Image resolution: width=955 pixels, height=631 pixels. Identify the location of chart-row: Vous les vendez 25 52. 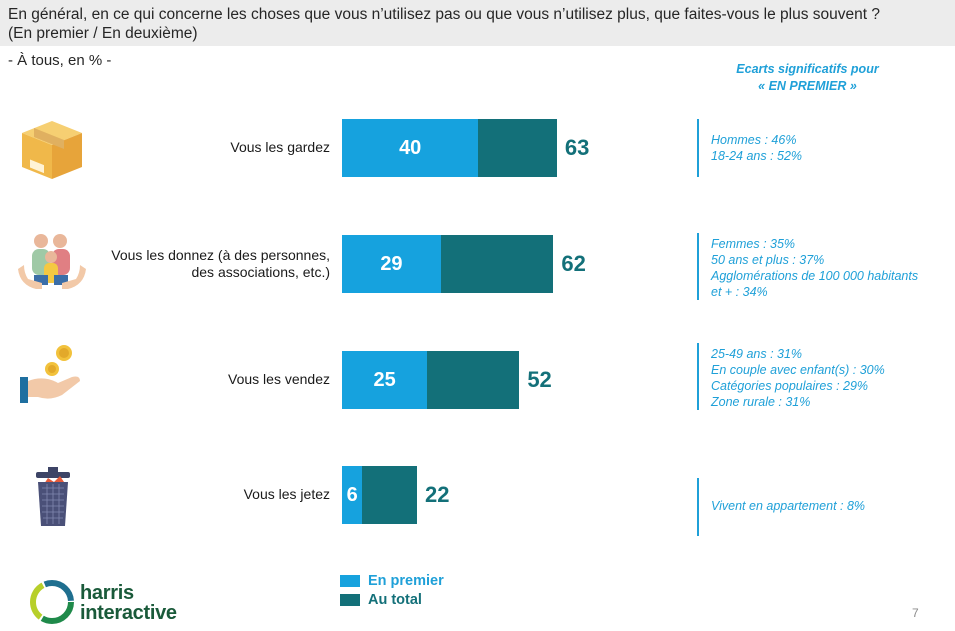
(477, 378).